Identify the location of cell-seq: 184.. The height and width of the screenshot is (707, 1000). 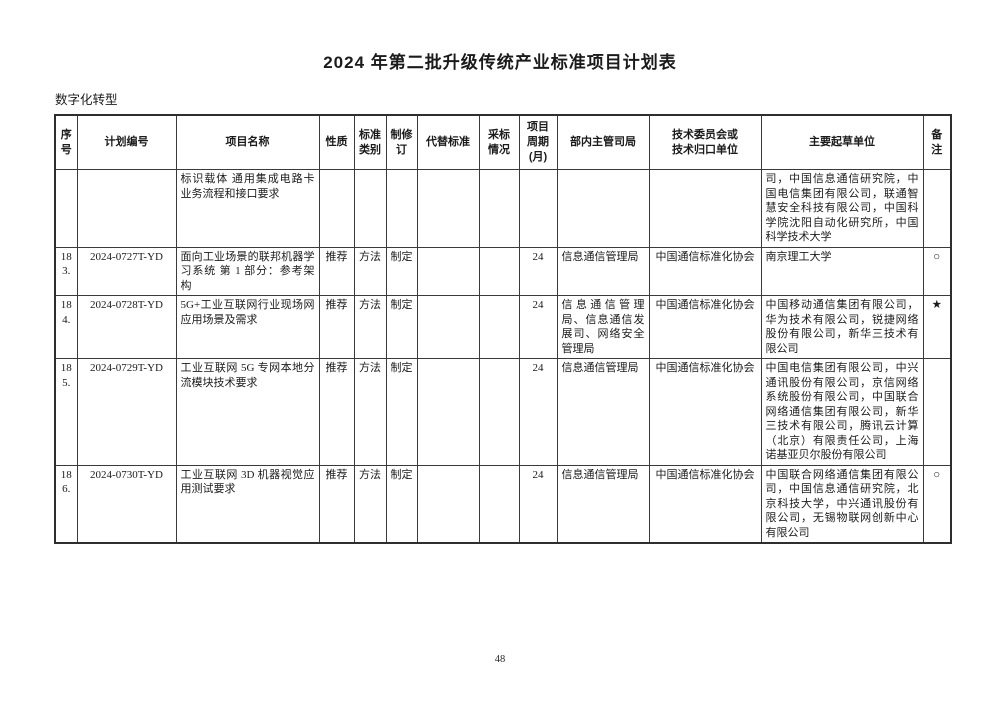
(66, 327).